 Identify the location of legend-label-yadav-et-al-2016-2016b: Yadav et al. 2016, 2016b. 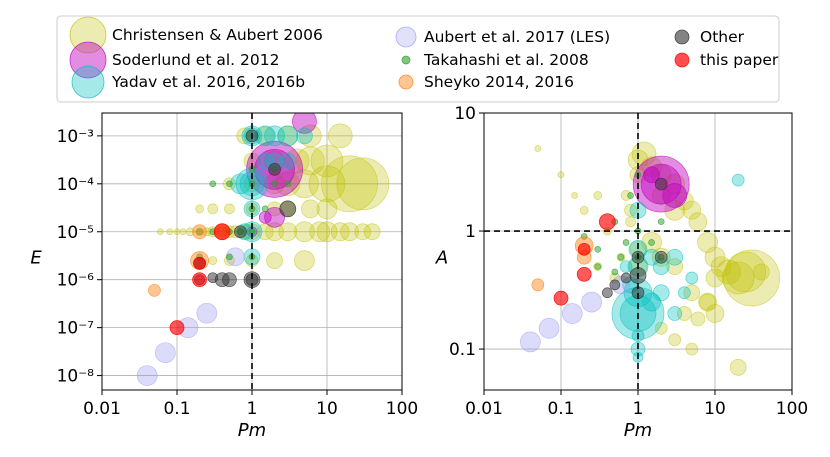
(208, 82).